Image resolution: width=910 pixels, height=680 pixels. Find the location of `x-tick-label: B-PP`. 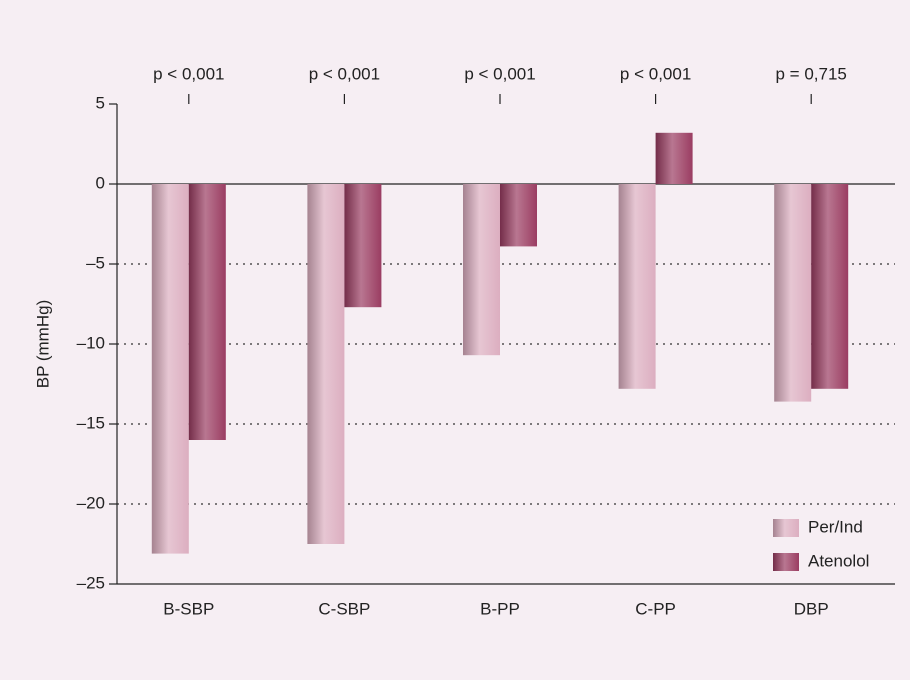

x-tick-label: B-PP is located at coordinates (500, 608).